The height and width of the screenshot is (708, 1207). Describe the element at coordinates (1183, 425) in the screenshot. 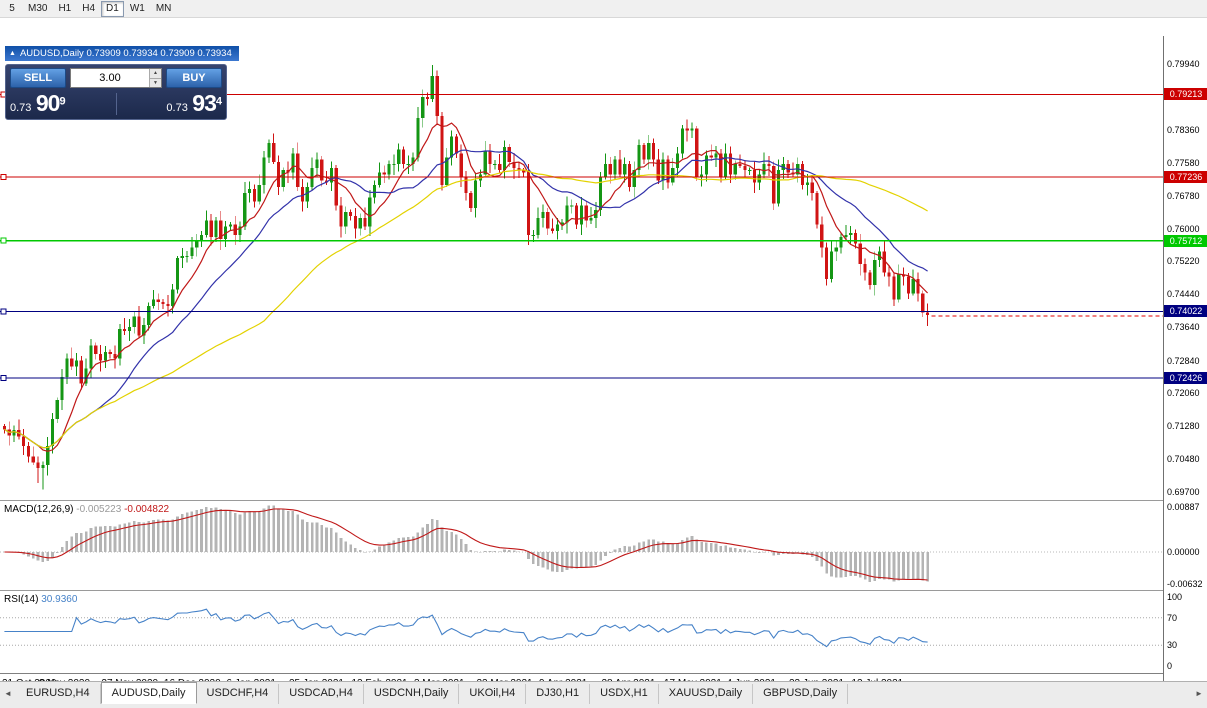

I see `price-axis-label: 0.71280` at that location.